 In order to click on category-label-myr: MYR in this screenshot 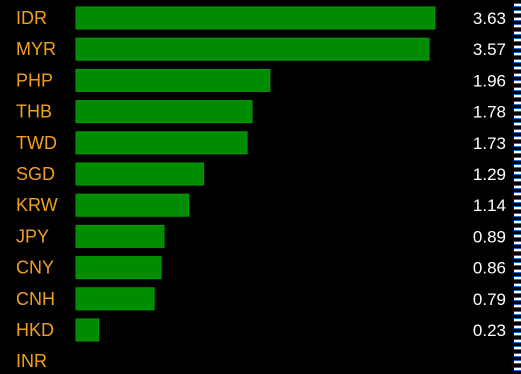, I will do `click(36, 49)`.